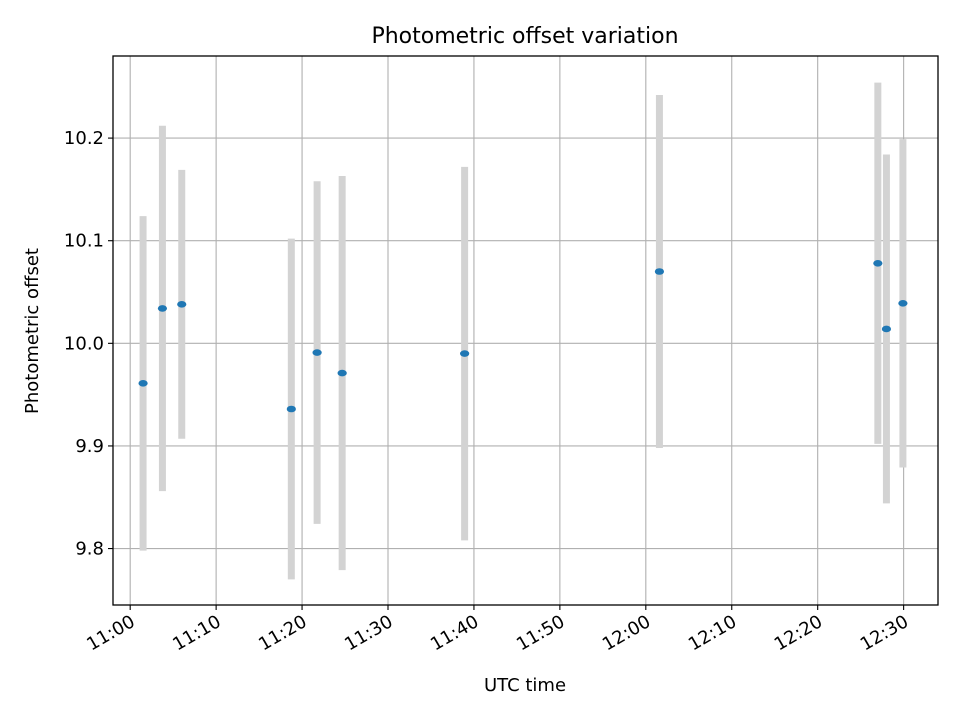 The width and height of the screenshot is (960, 720). I want to click on y-tick-label: 10.1, so click(84, 241).